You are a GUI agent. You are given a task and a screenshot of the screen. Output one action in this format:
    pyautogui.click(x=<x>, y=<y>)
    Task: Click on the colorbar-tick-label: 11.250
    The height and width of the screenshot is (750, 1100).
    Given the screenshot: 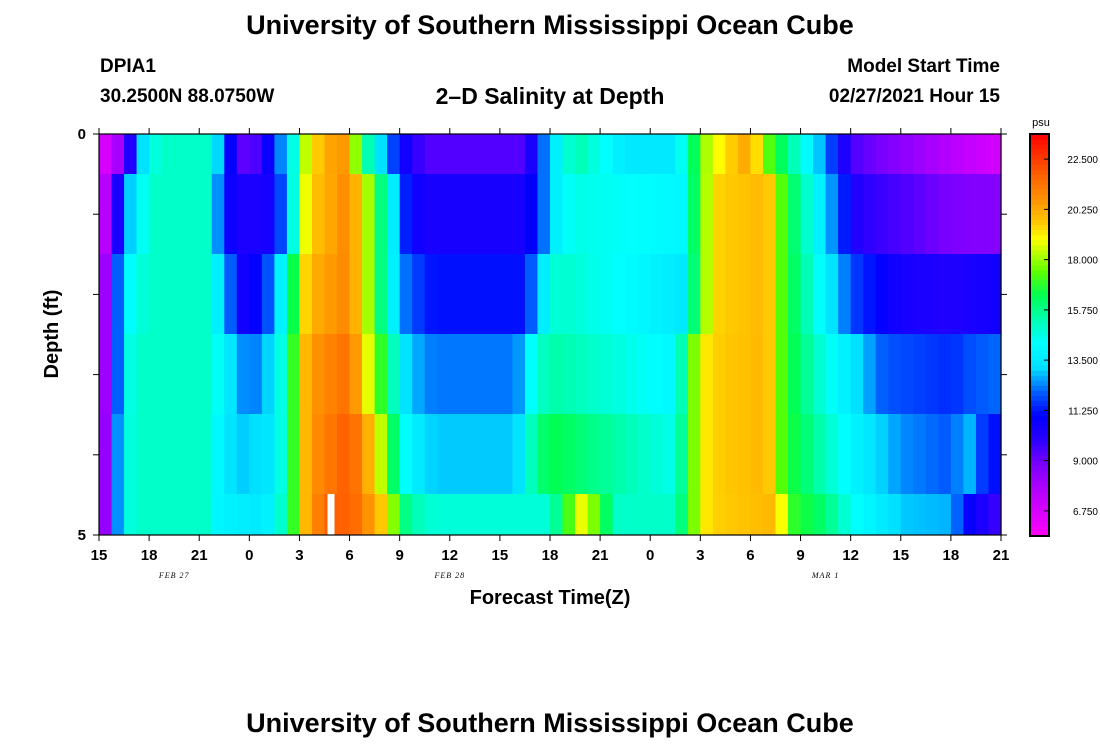 What is the action you would take?
    pyautogui.click(x=1083, y=411)
    